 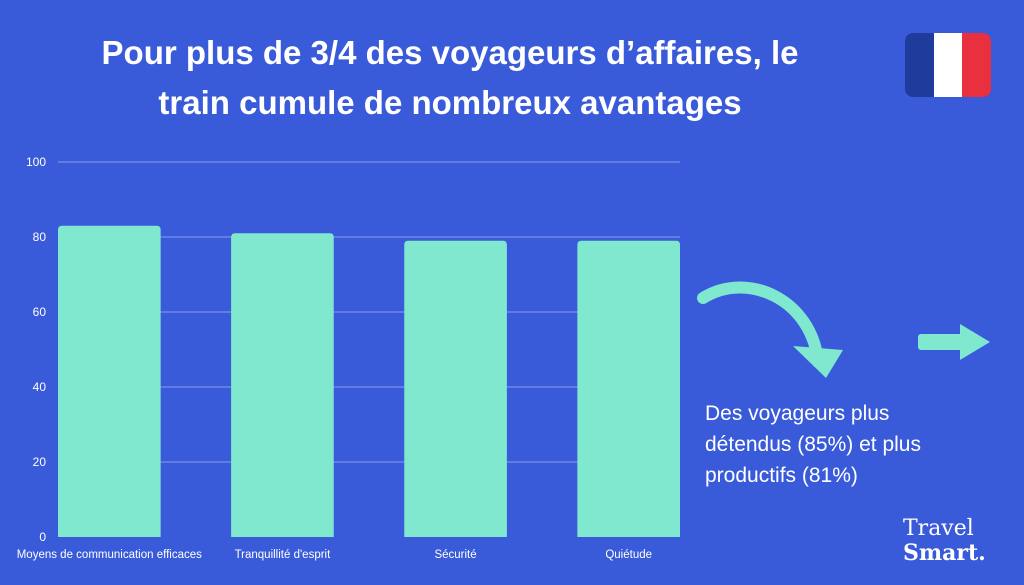 I want to click on x-tick-label: Quiétude, so click(x=628, y=555).